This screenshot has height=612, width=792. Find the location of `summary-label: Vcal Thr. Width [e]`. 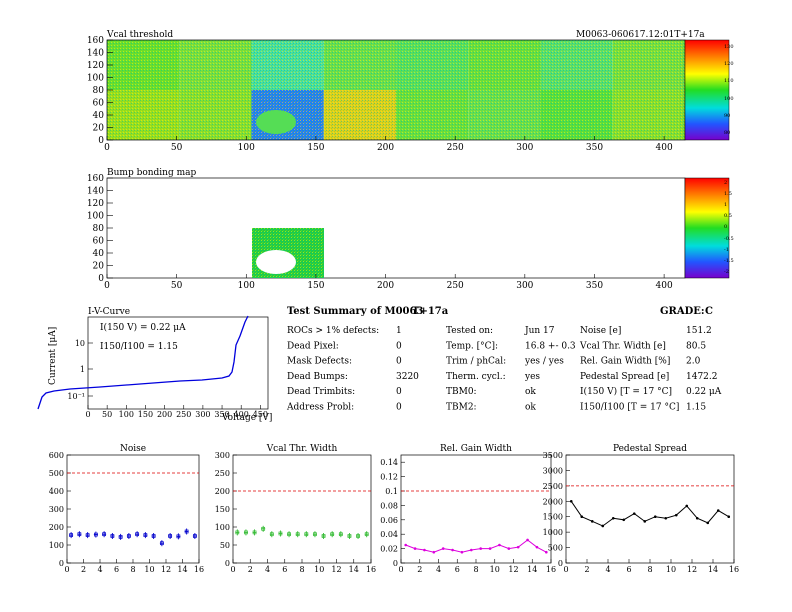

summary-label: Vcal Thr. Width [e] is located at coordinates (622, 346).